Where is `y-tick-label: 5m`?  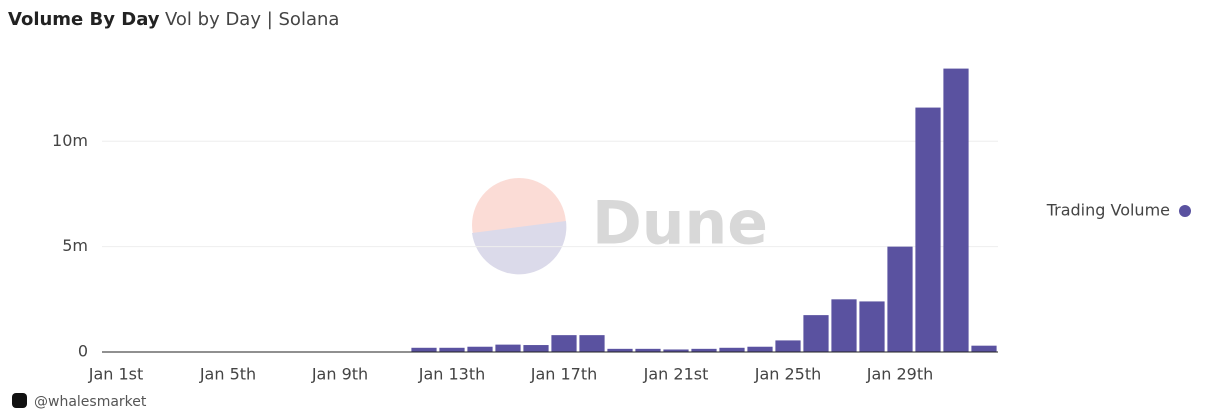
y-tick-label: 5m is located at coordinates (75, 245).